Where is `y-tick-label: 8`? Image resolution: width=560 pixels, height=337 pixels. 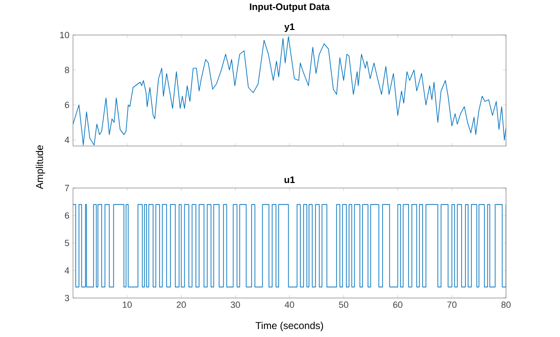
y-tick-label: 8 is located at coordinates (67, 70).